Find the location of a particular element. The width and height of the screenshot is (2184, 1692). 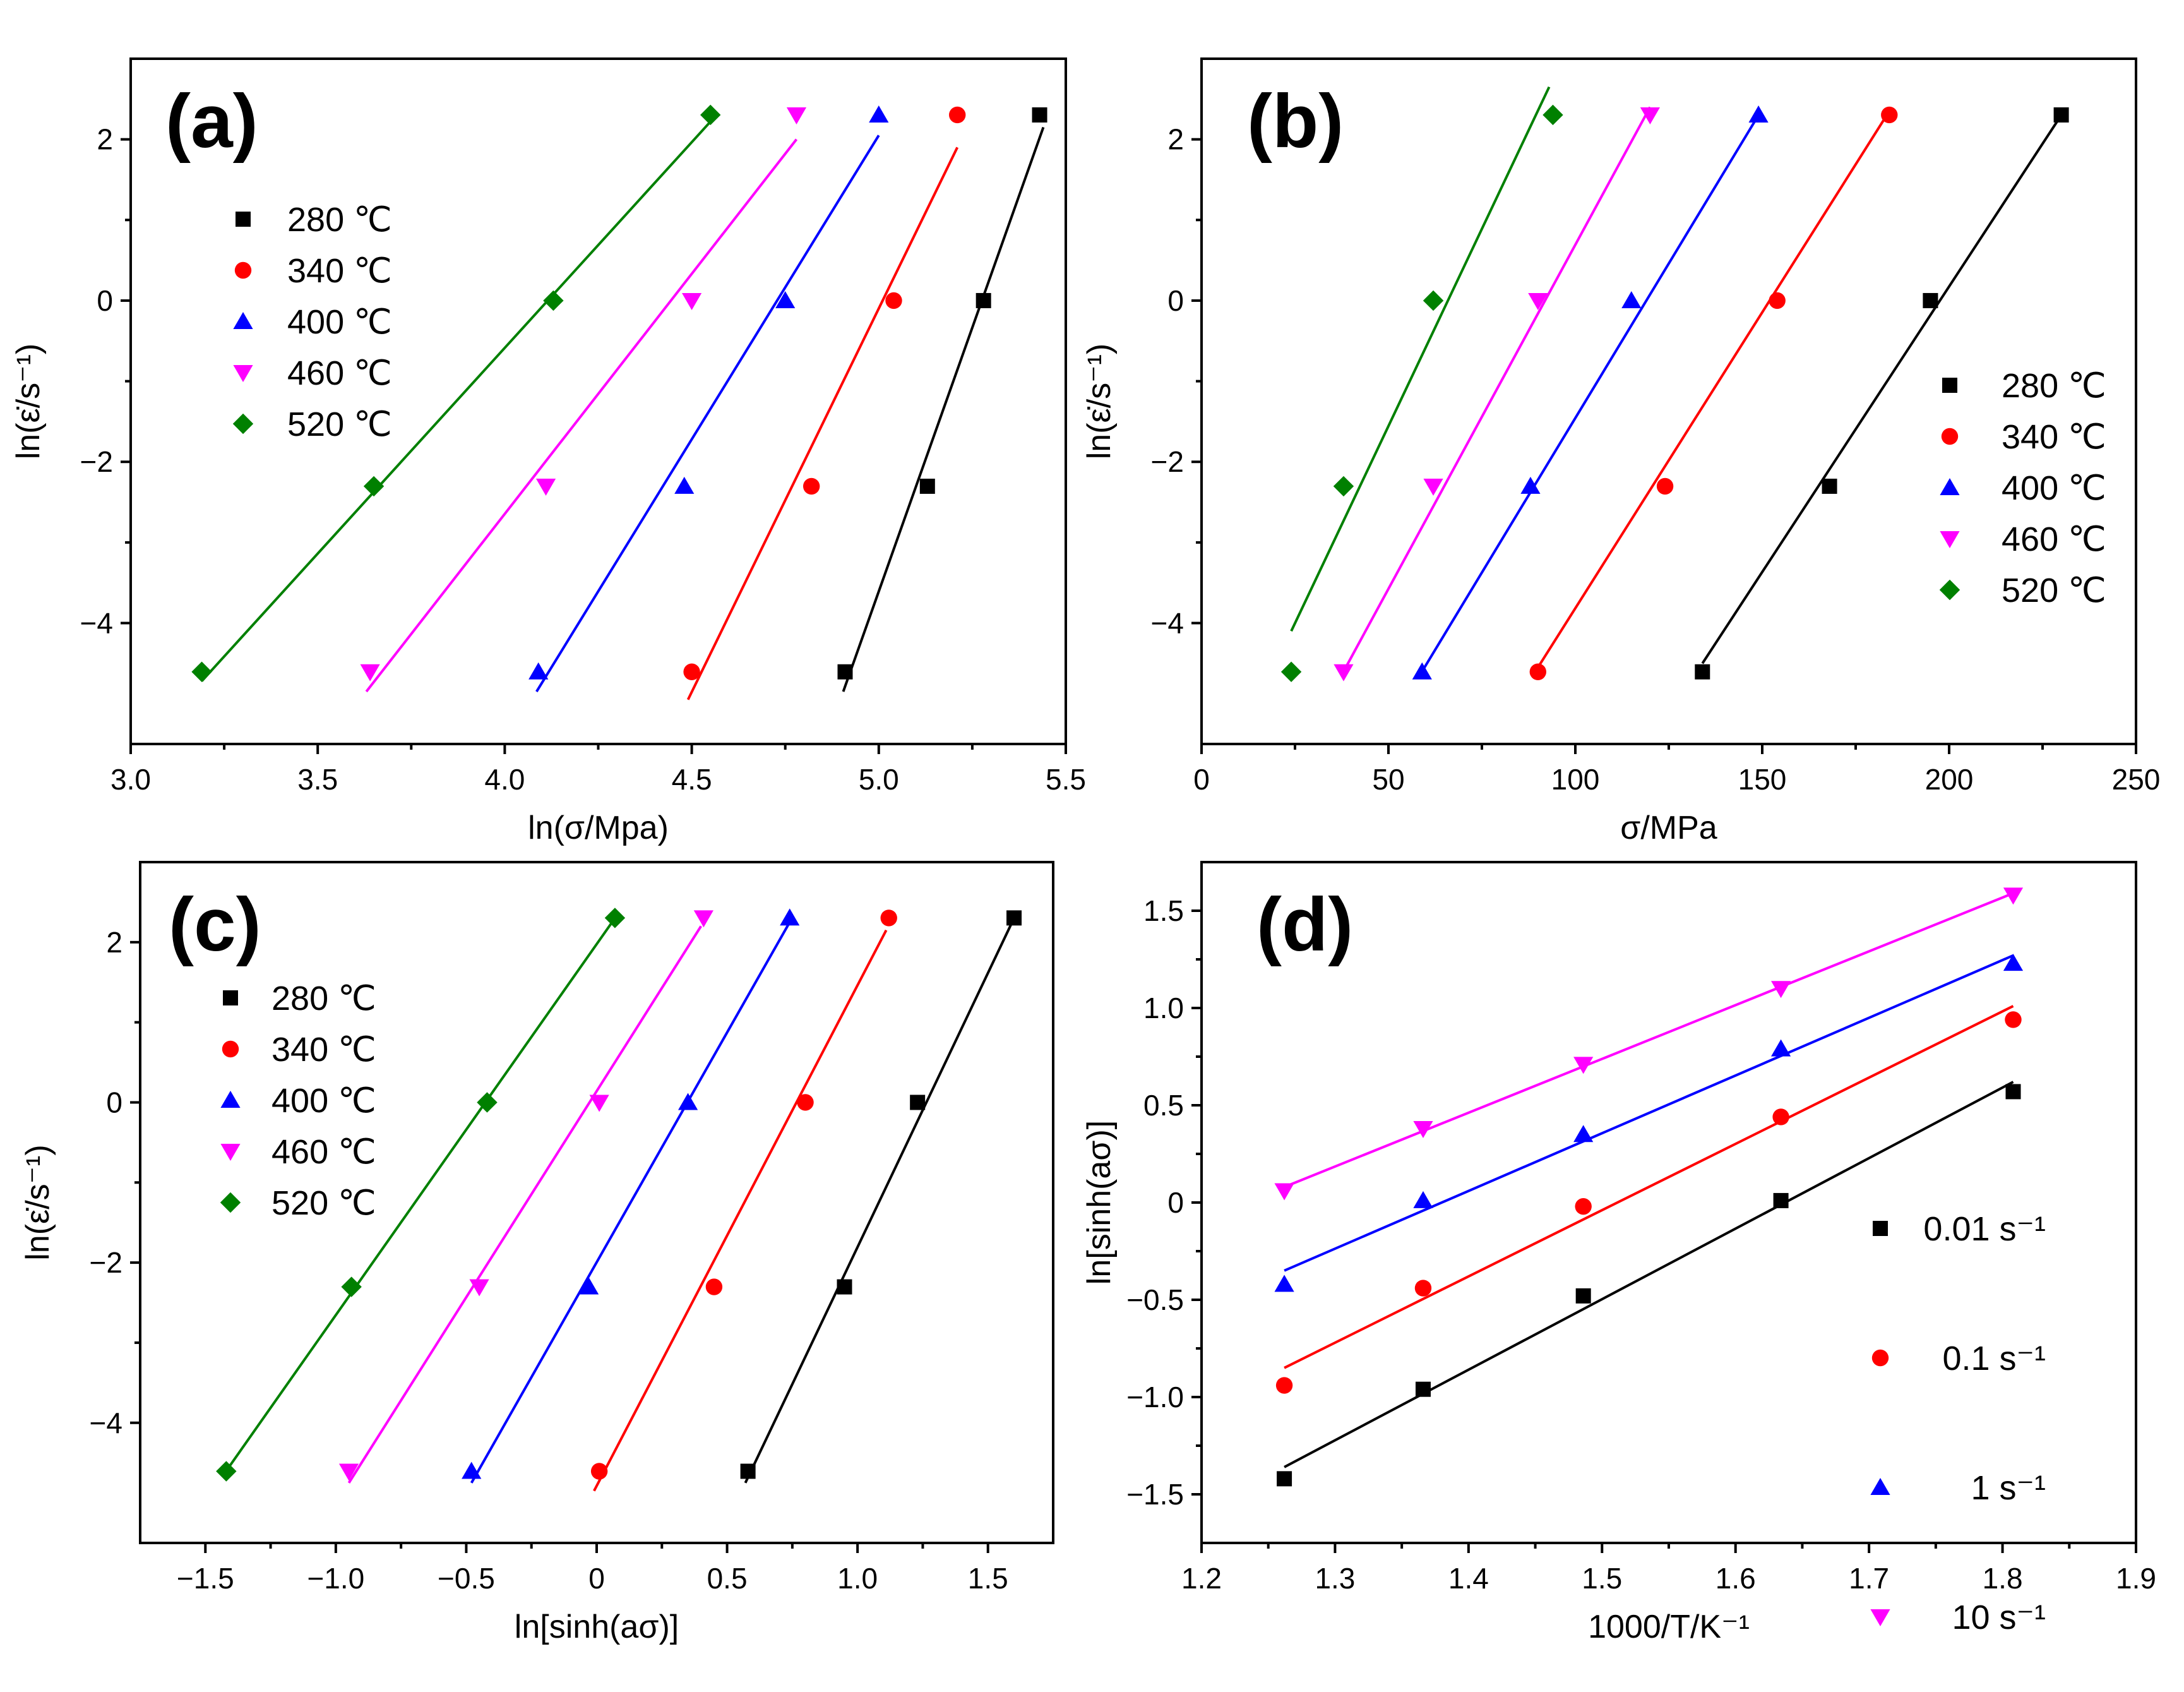

legend-label: 520 ℃ is located at coordinates (2054, 590).